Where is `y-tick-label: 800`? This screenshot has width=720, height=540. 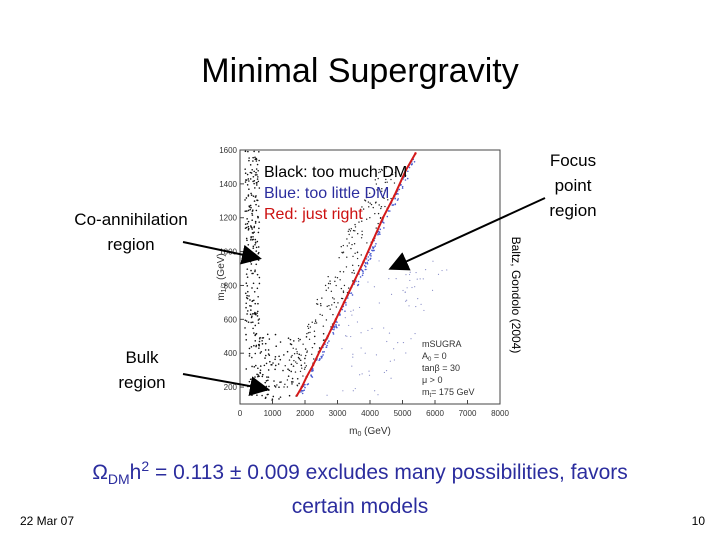 y-tick-label: 800 is located at coordinates (231, 285).